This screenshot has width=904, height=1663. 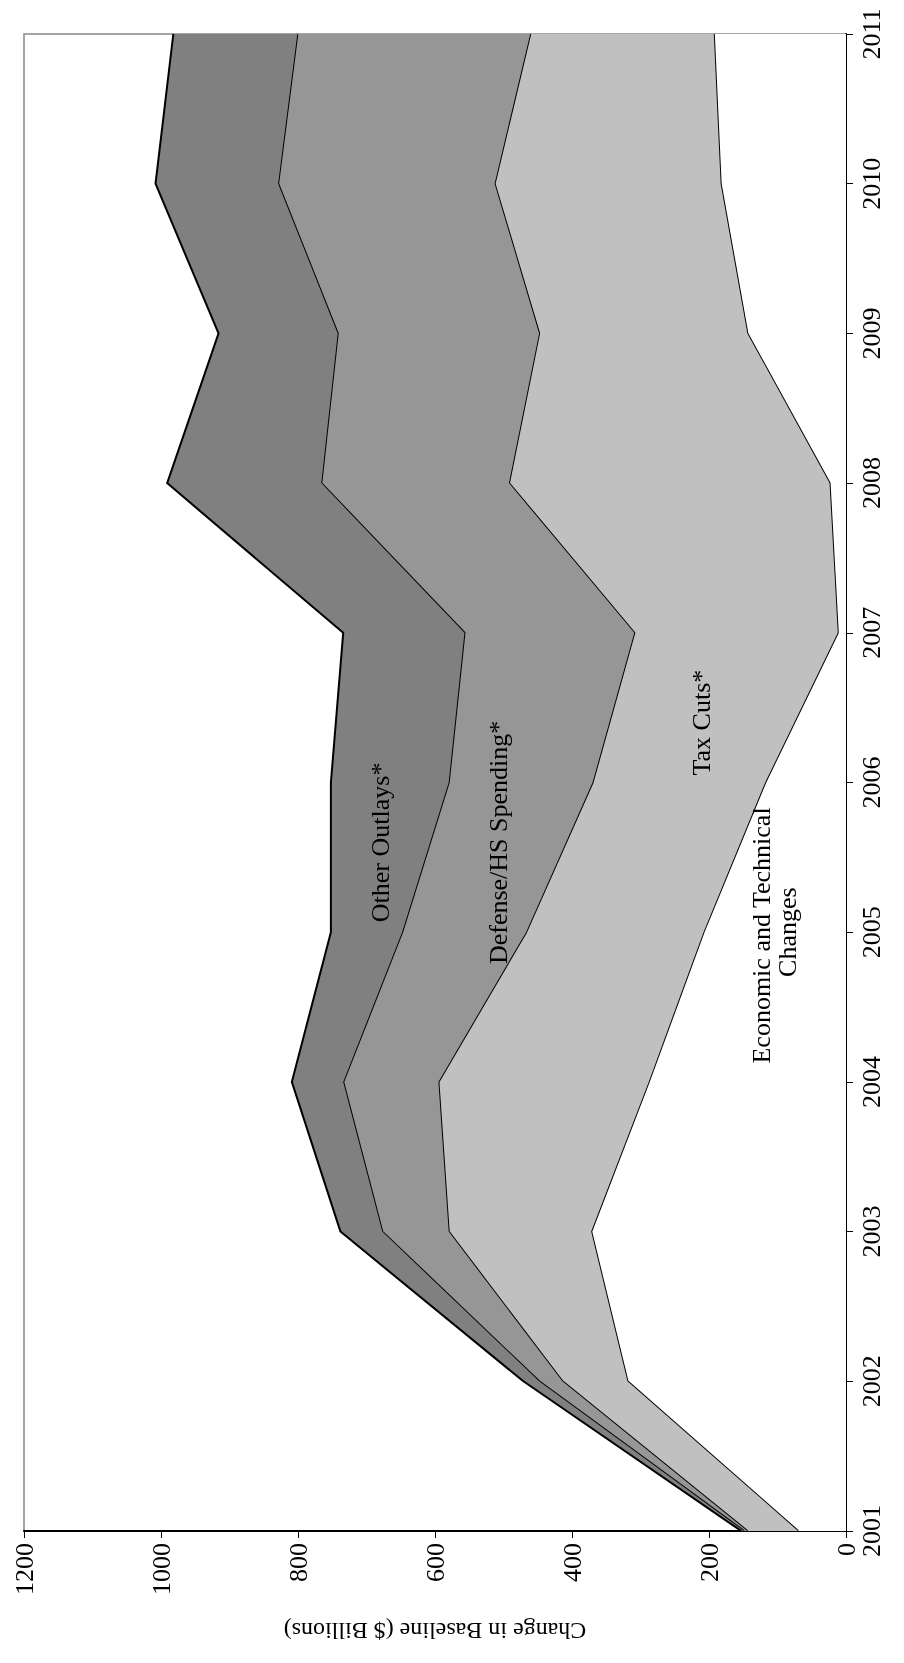 What do you see at coordinates (709, 1562) in the screenshot?
I see `x-tick-label: 200` at bounding box center [709, 1562].